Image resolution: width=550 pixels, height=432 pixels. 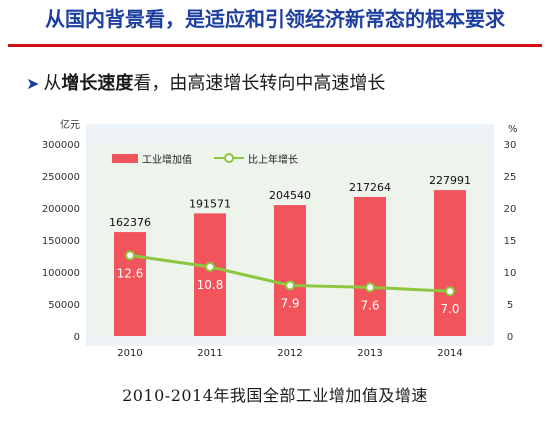 What do you see at coordinates (125, 158) in the screenshot?
I see `legend-bar-swatch` at bounding box center [125, 158].